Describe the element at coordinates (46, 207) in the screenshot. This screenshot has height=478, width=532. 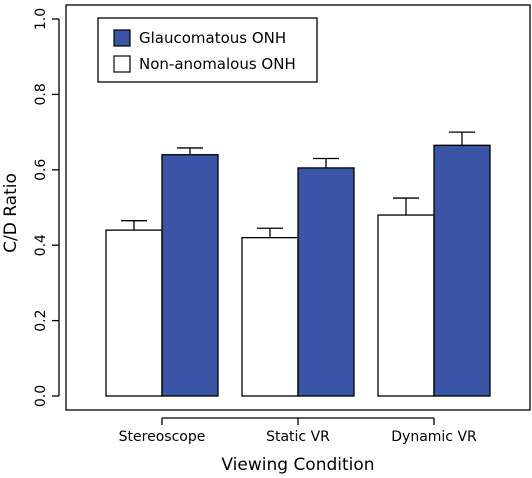
I see `y-axis: 0.0 0.2 0.4 0.6 0.8 1.0` at that location.